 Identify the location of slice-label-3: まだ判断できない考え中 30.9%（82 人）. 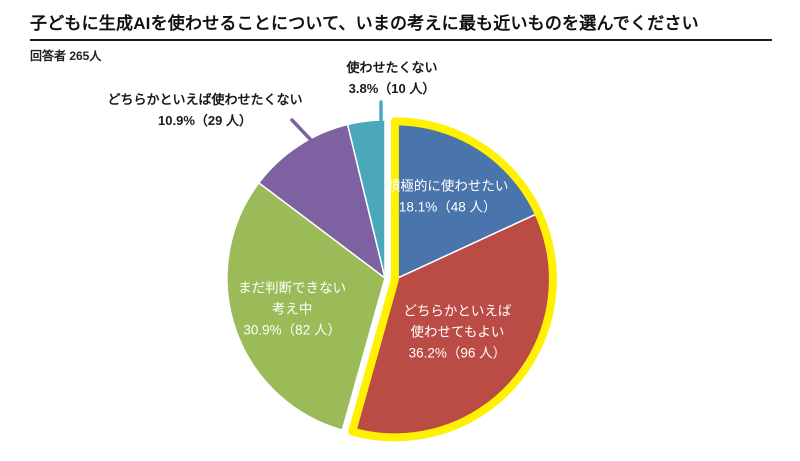
(292, 308).